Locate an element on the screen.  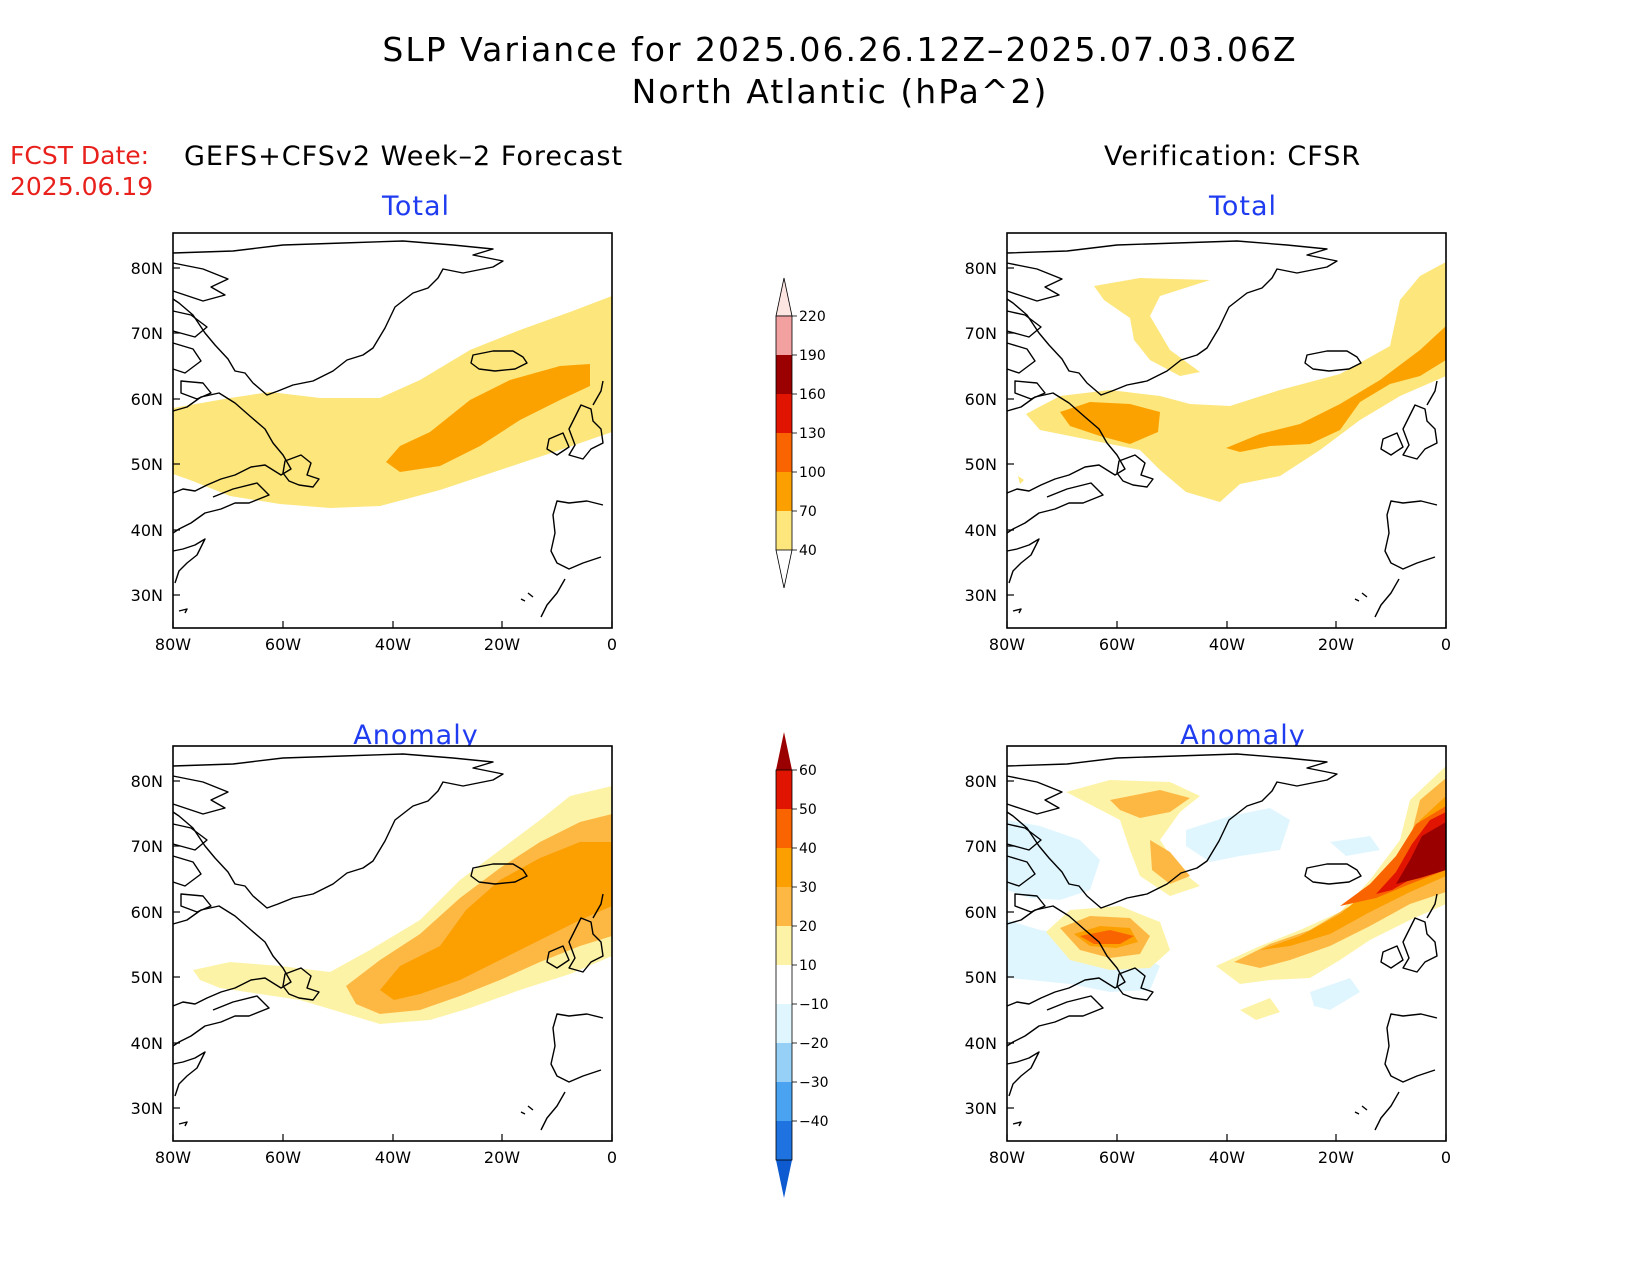
cbar-anom-arrow-bottom is located at coordinates (784, 1179).